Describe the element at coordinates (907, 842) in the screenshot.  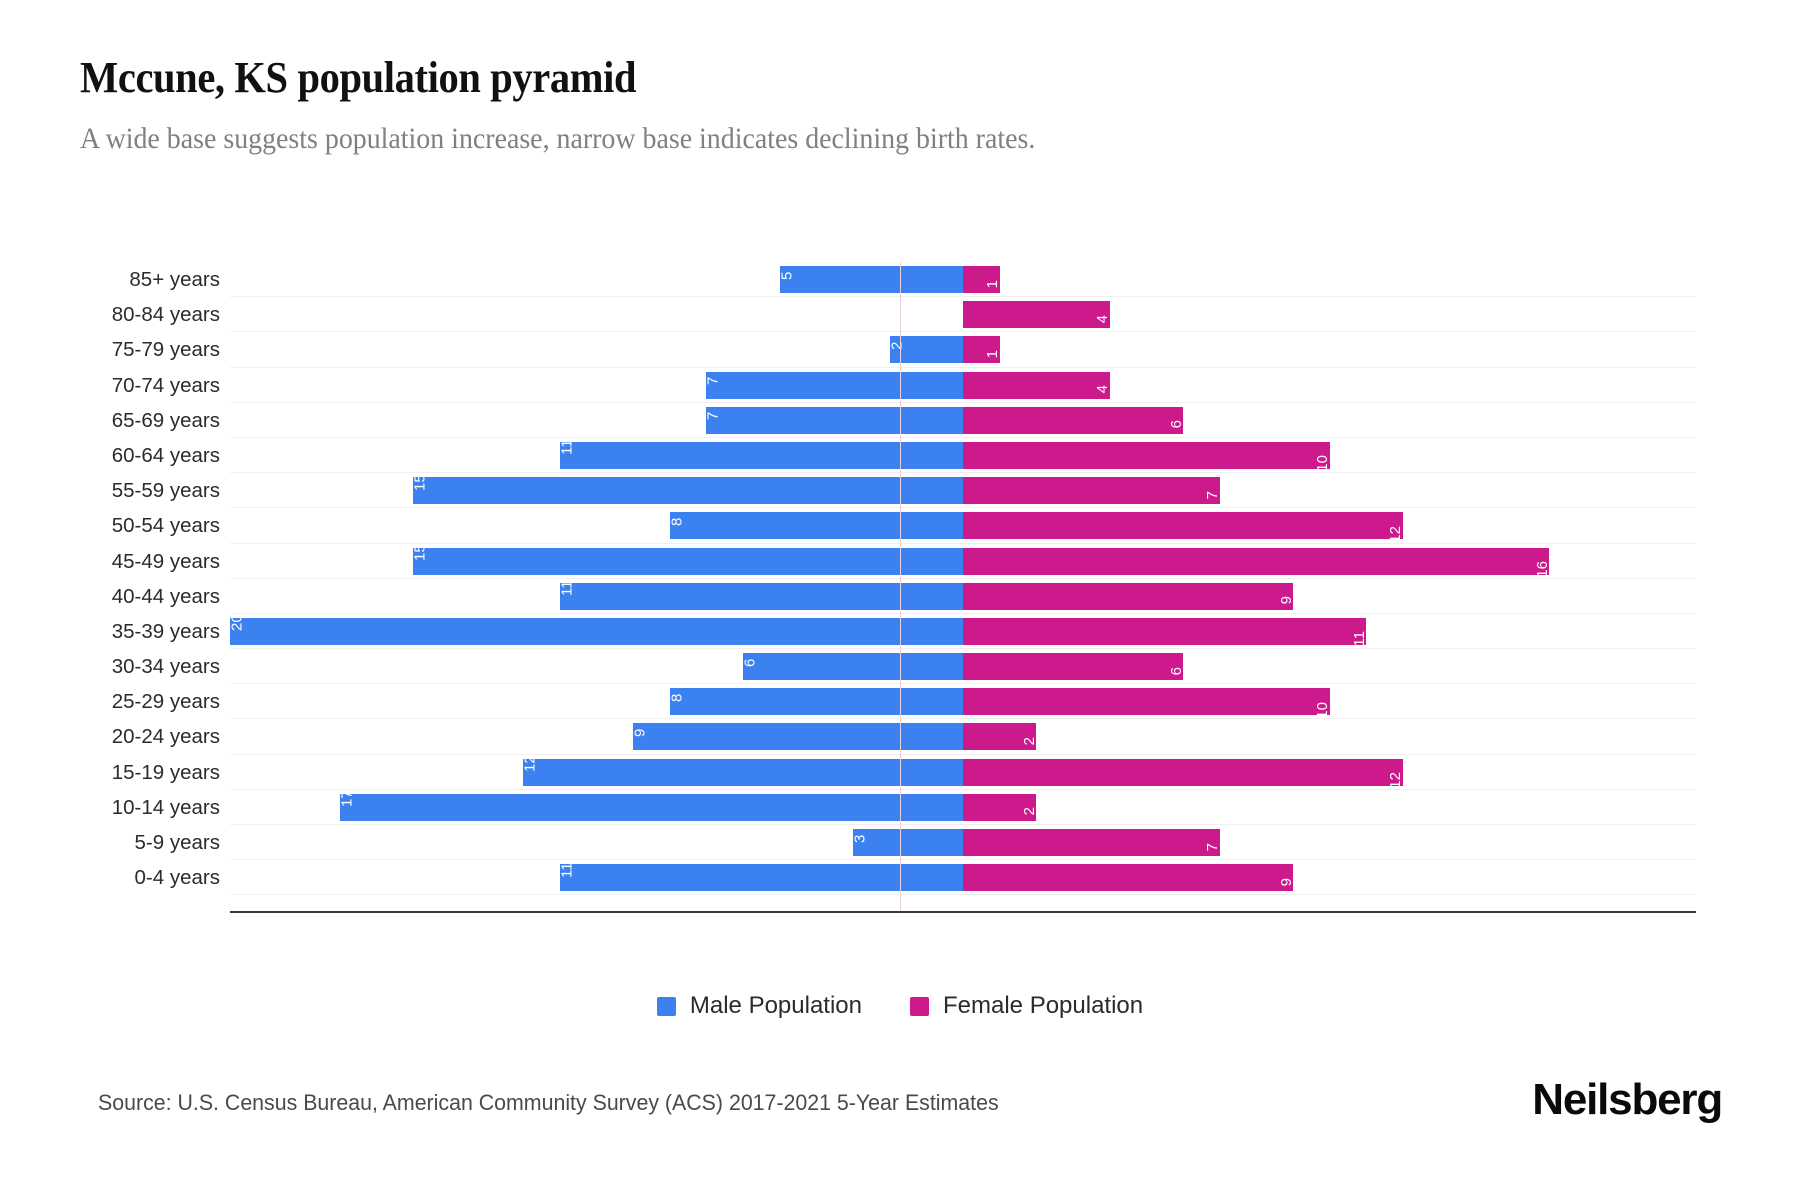
I see `bar-male: 3` at that location.